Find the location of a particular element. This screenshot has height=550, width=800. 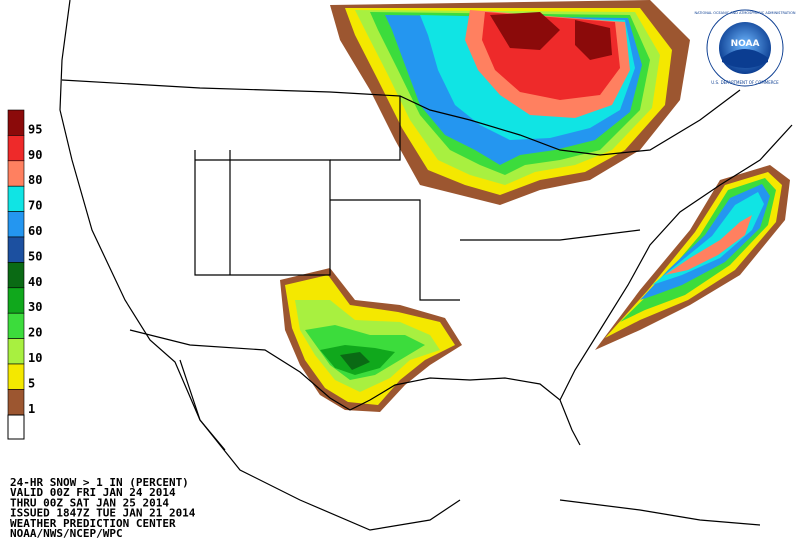

legend-label: 60 is located at coordinates (35, 231).